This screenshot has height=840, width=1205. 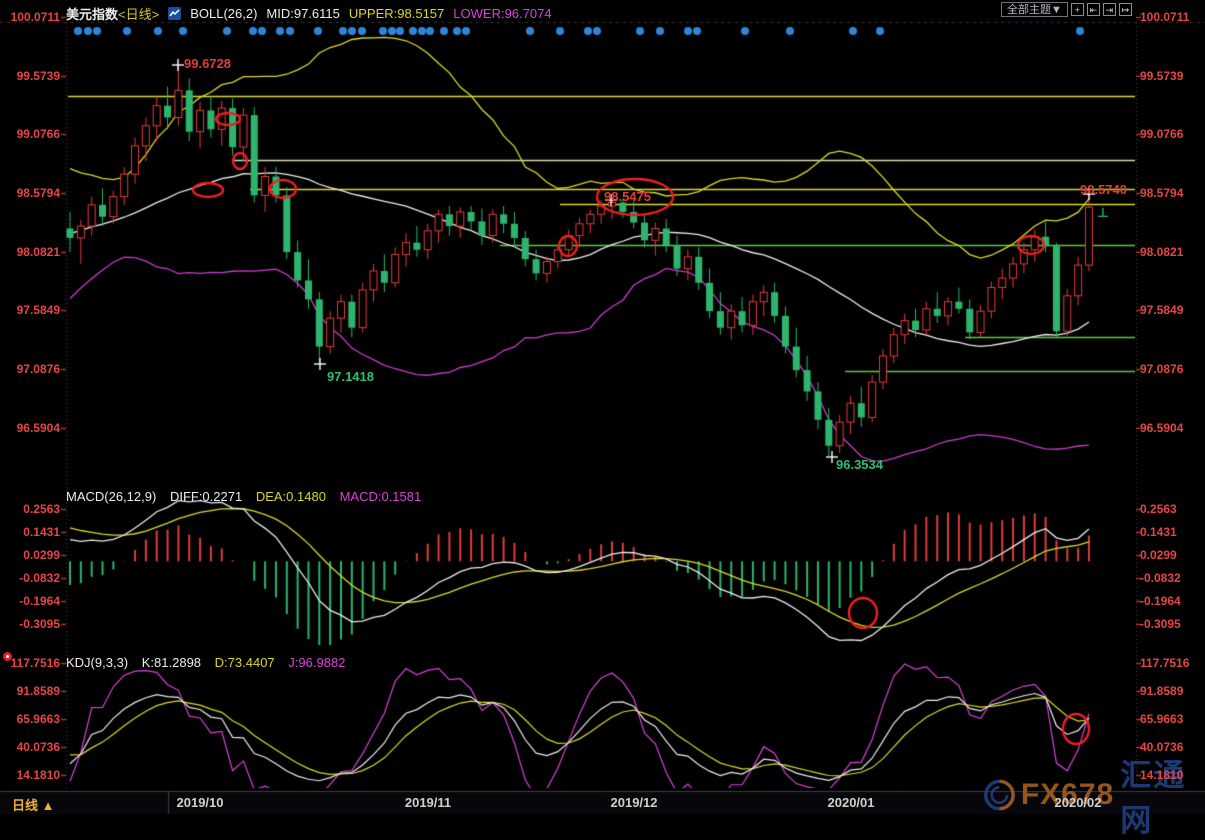 I want to click on kdj-j-value: J:96.9882, so click(x=317, y=662).